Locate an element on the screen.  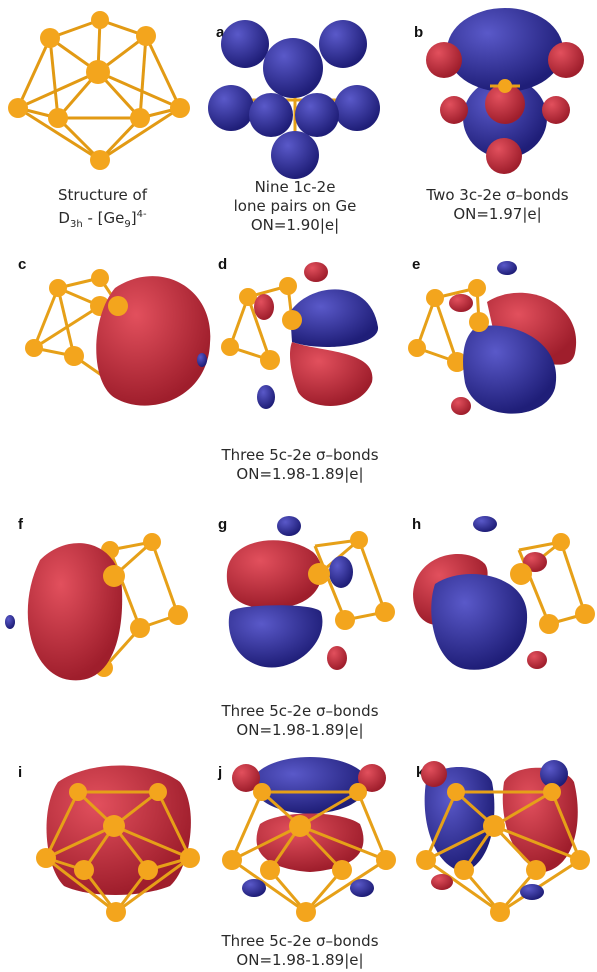
caption-row2: Three 5c-2e σ–bonds ON=1.98-1.89|e| is located at coordinates (300, 465).